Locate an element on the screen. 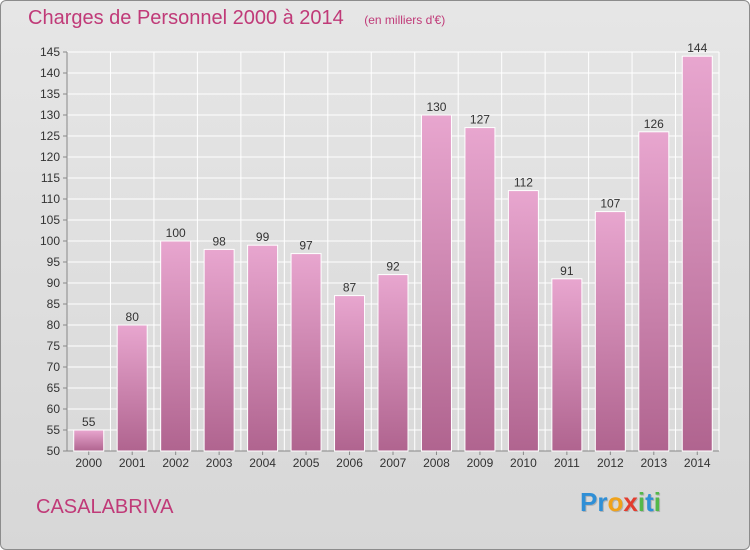  data-label: 126 is located at coordinates (654, 124).